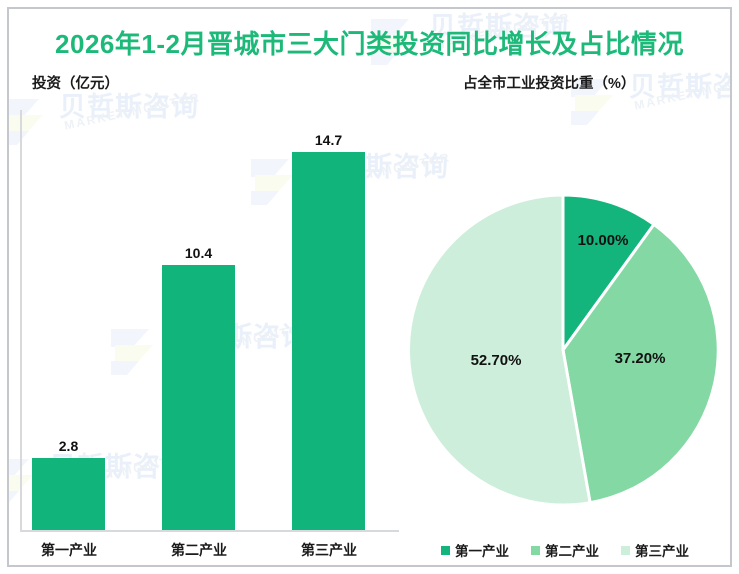 The height and width of the screenshot is (574, 739). What do you see at coordinates (68, 446) in the screenshot?
I see `bar-value-label: 2.8` at bounding box center [68, 446].